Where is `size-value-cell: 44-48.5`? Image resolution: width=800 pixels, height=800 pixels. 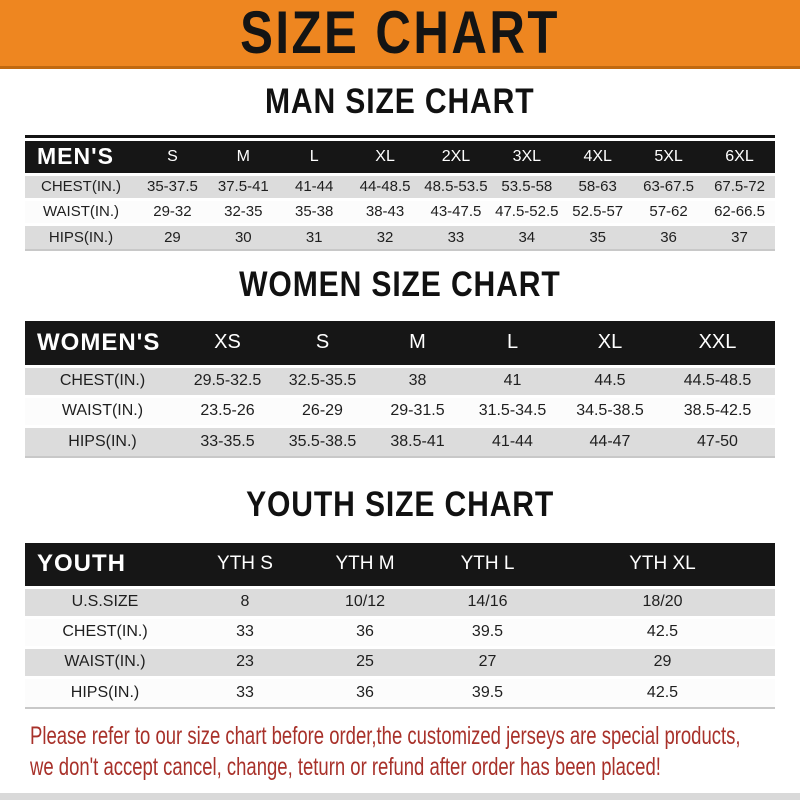 size-value-cell: 44-48.5 is located at coordinates (385, 185).